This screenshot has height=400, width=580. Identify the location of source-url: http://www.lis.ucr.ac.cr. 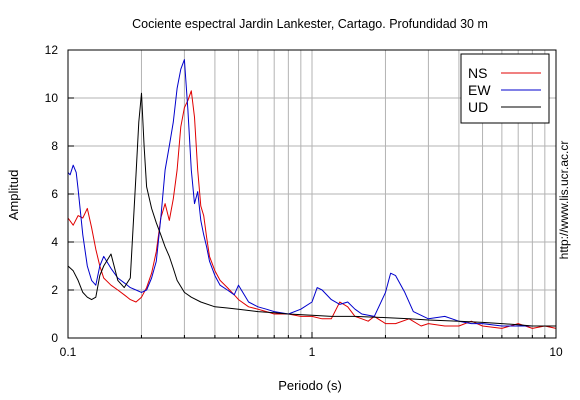
(564, 200).